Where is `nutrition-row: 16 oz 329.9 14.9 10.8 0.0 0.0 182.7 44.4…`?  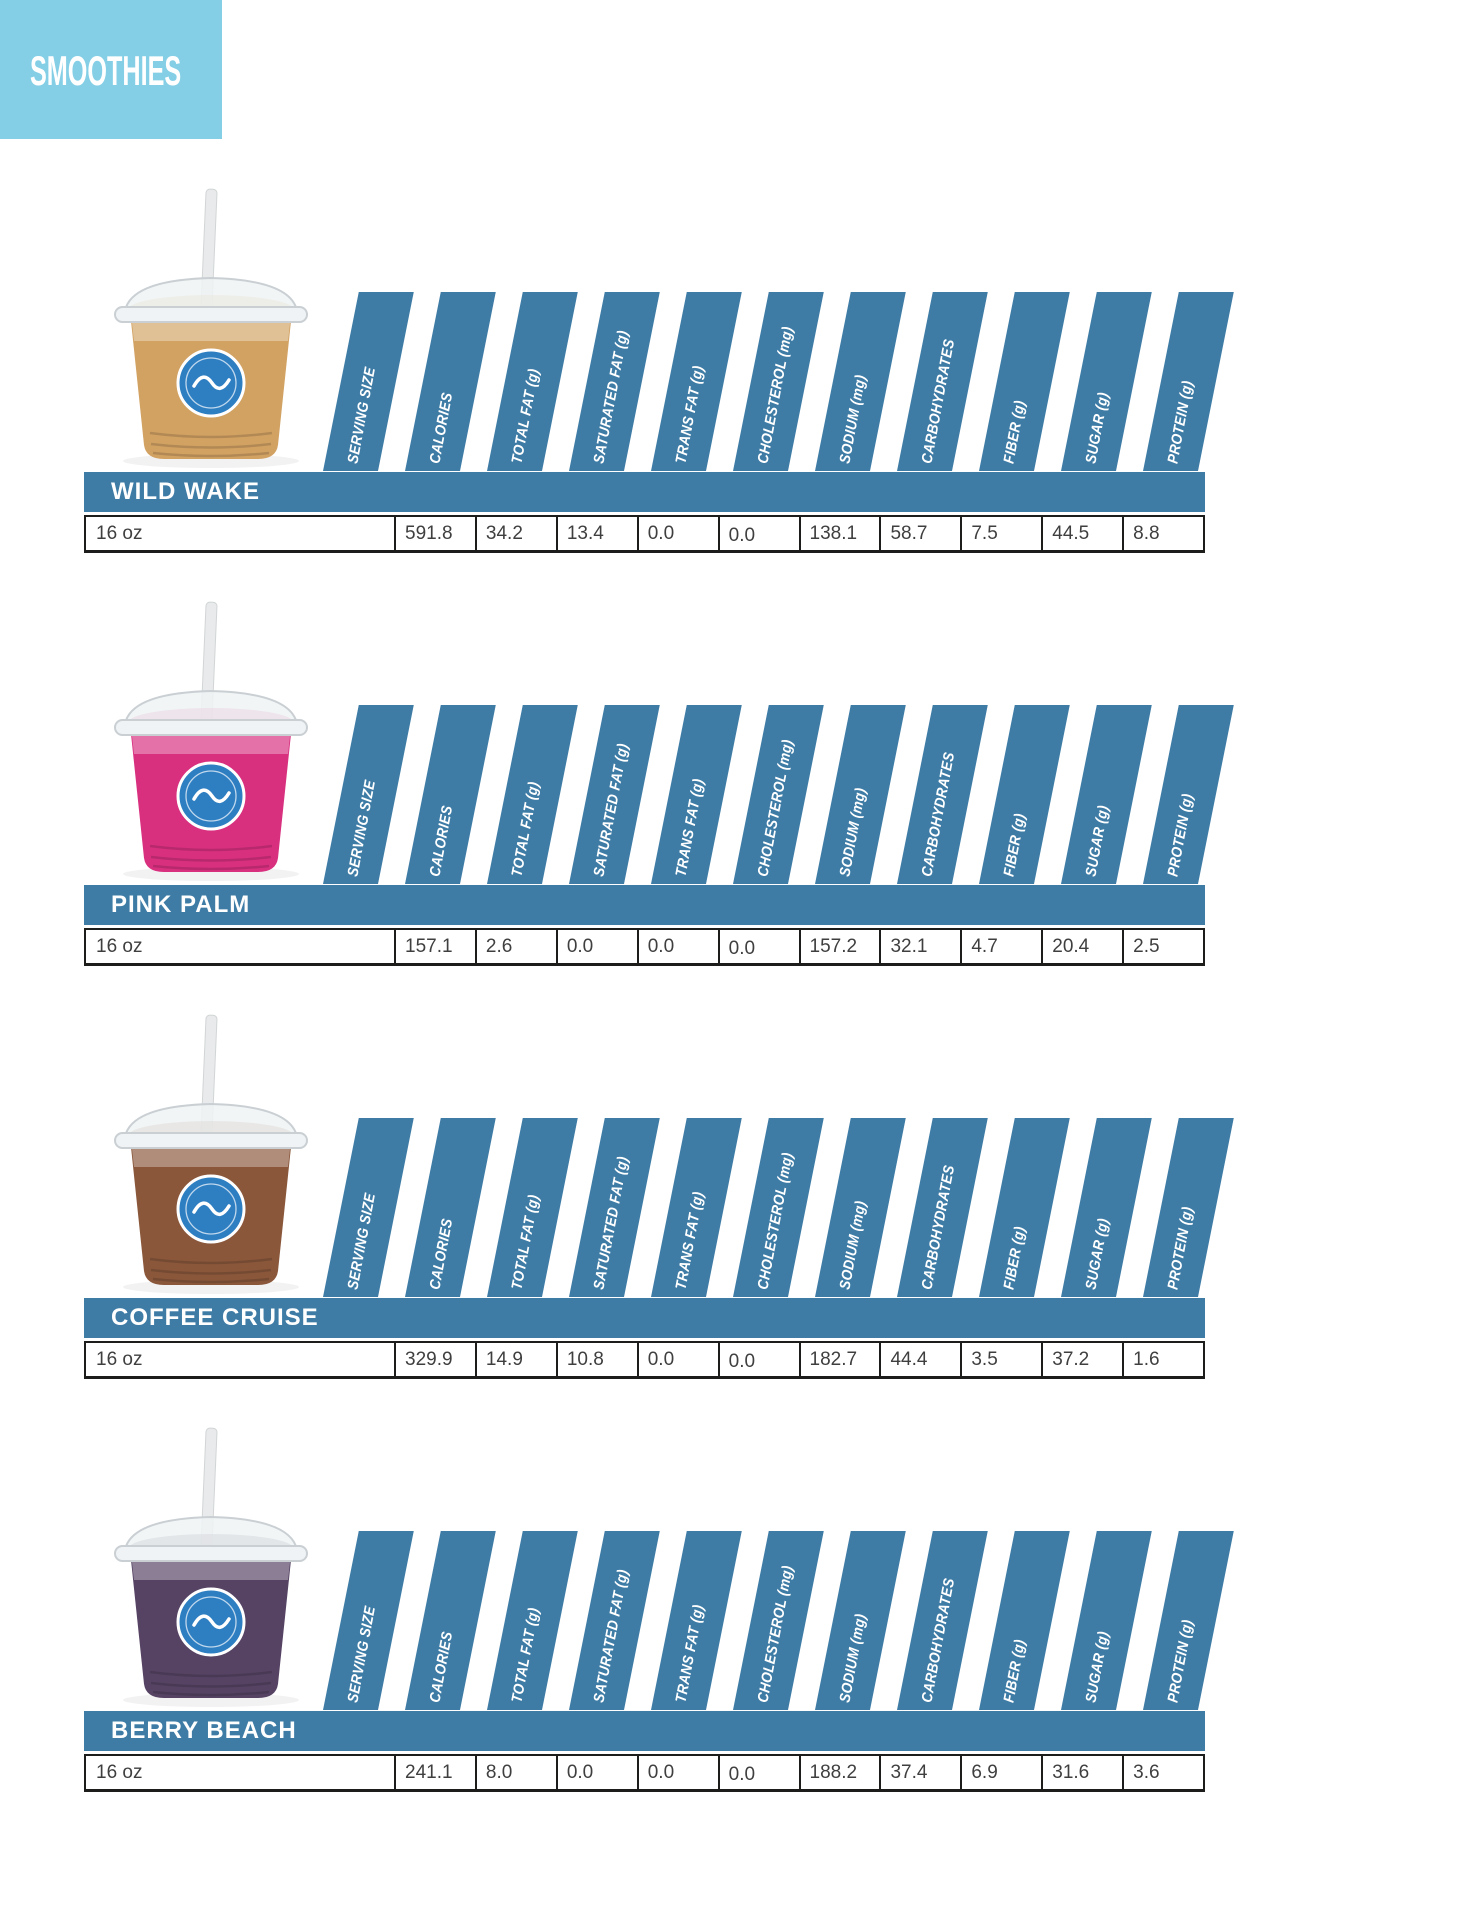
nutrition-row: 16 oz 329.9 14.9 10.8 0.0 0.0 182.7 44.4… is located at coordinates (644, 1360).